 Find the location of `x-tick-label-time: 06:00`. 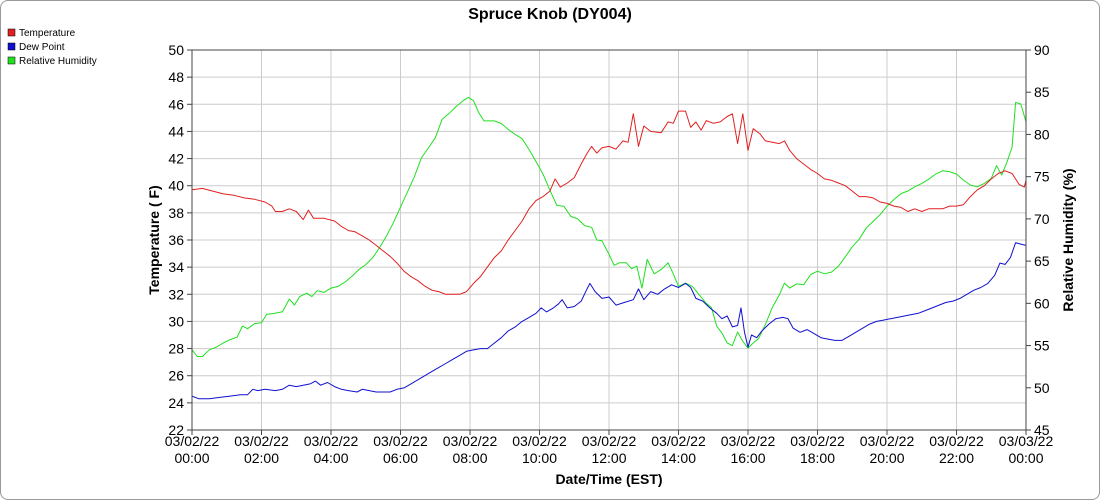

x-tick-label-time: 06:00 is located at coordinates (400, 458).